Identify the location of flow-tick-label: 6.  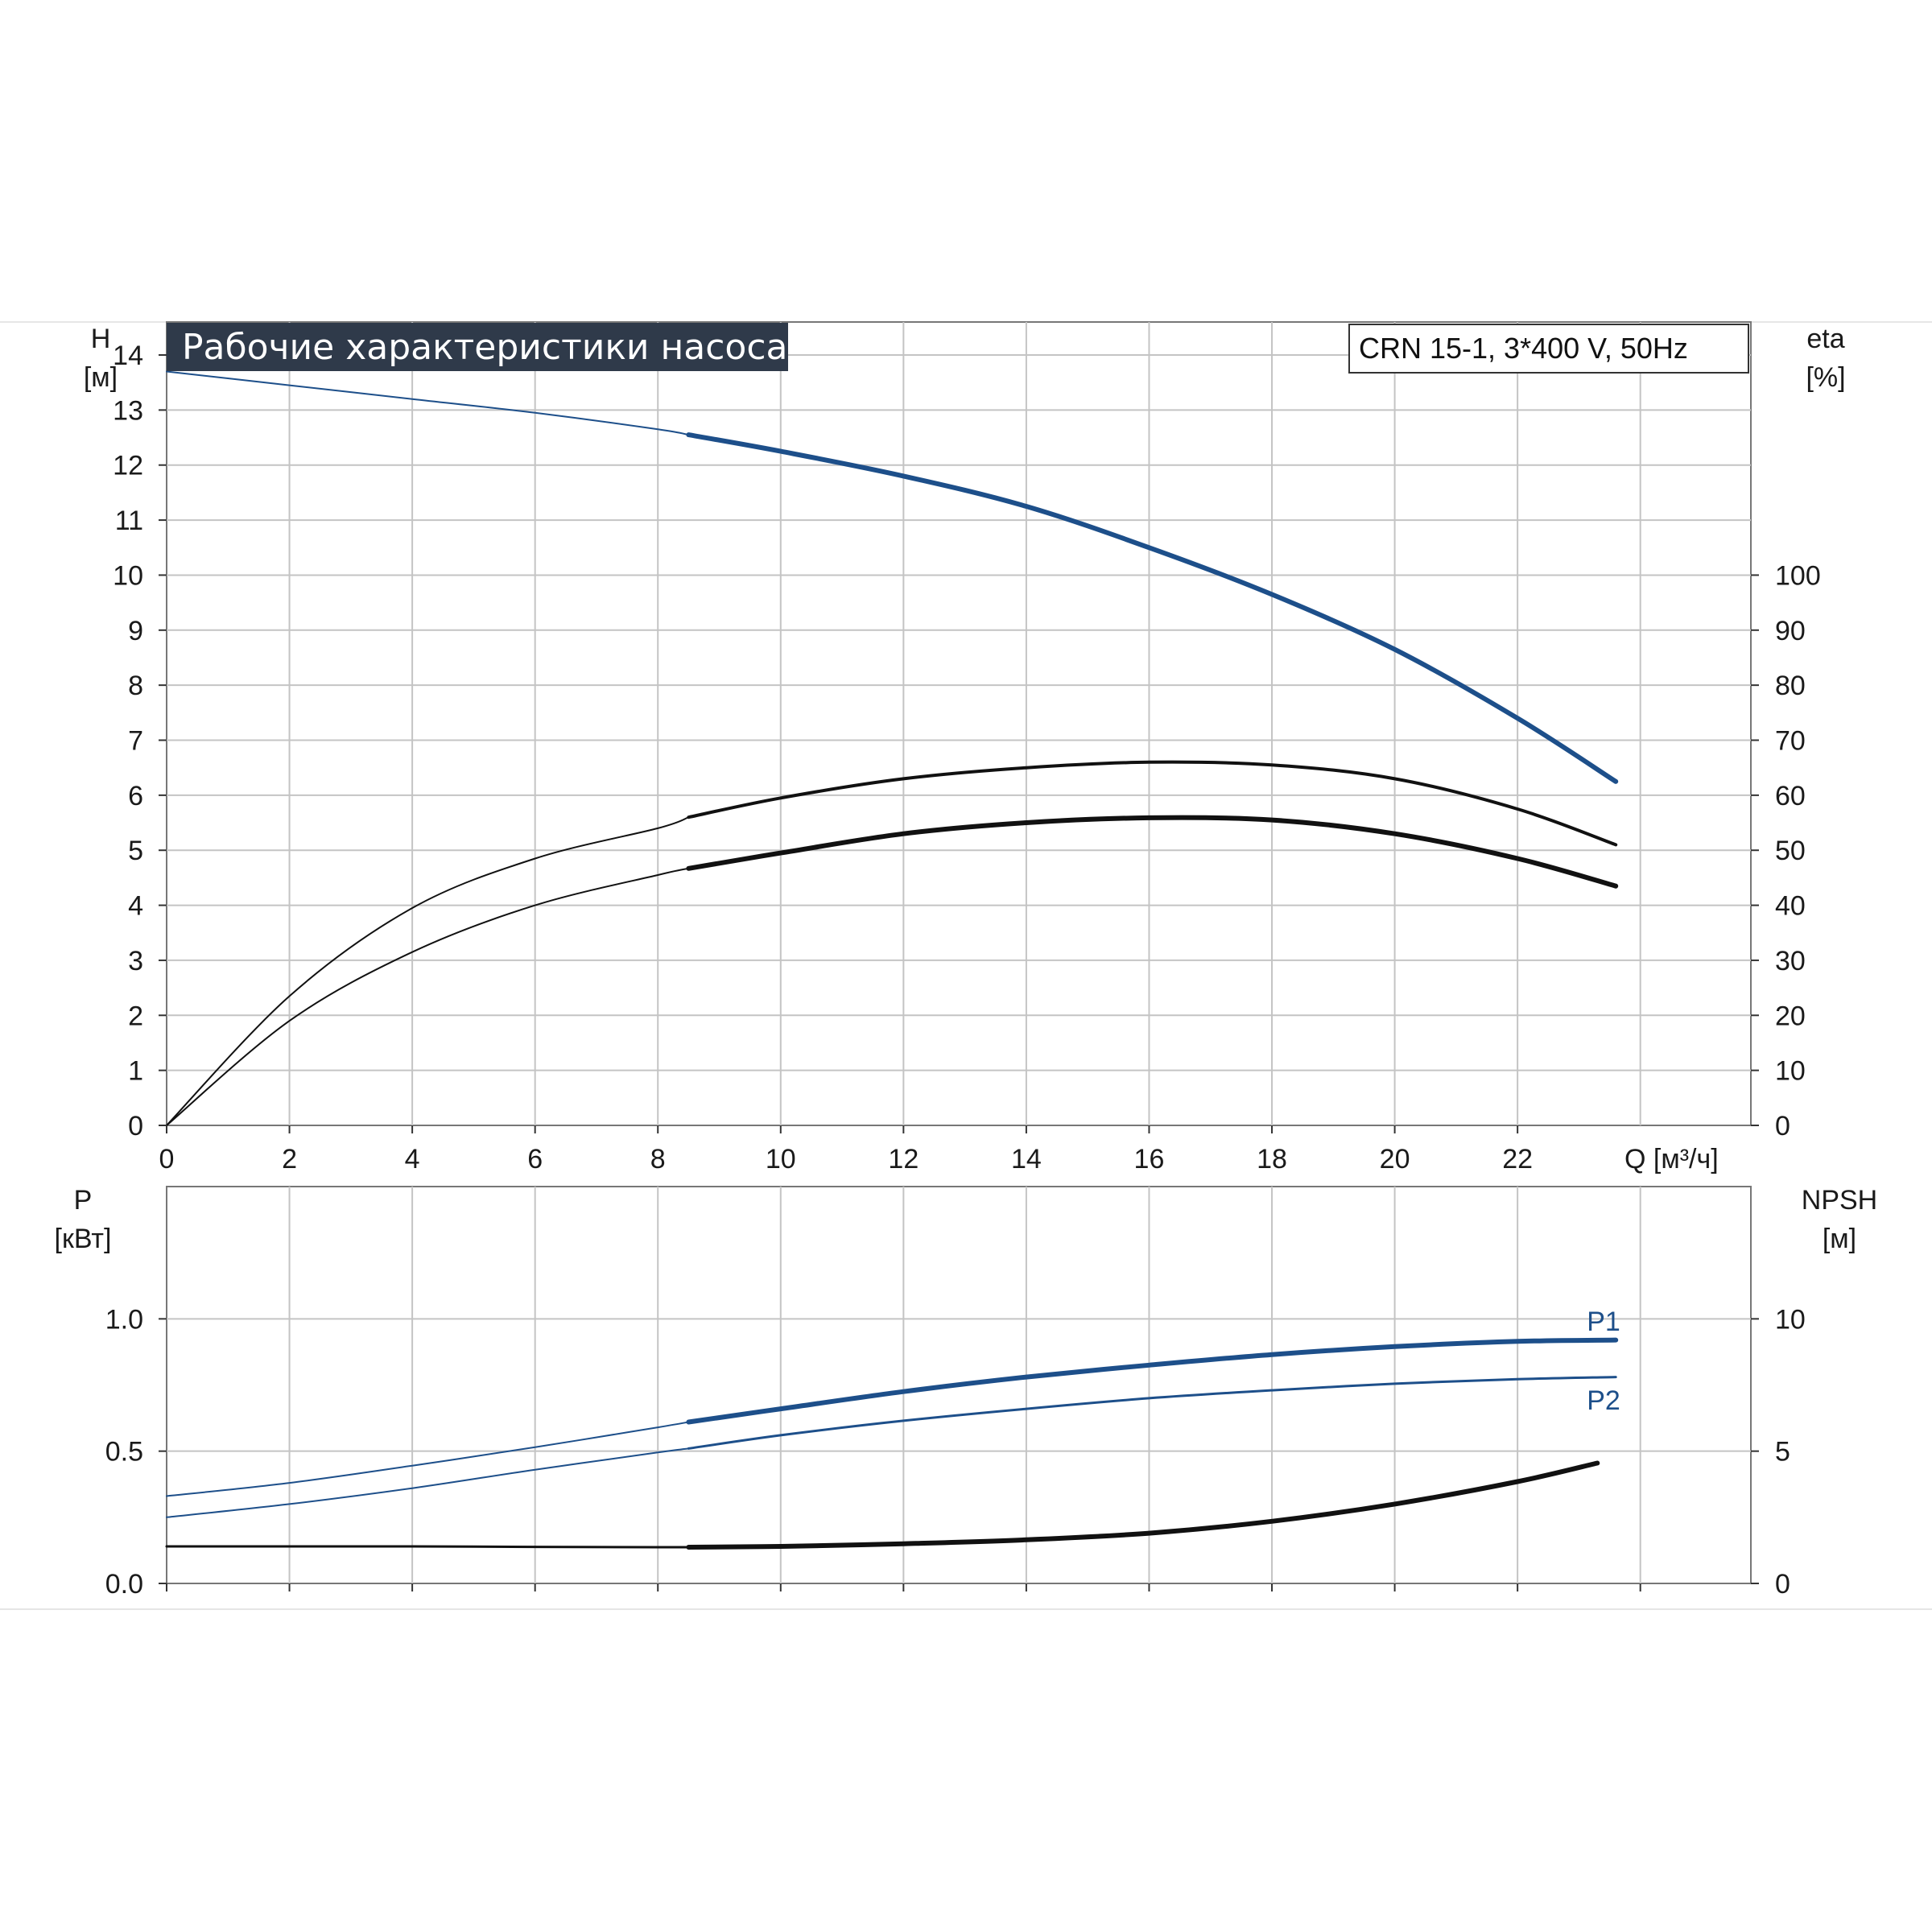
(535, 1159).